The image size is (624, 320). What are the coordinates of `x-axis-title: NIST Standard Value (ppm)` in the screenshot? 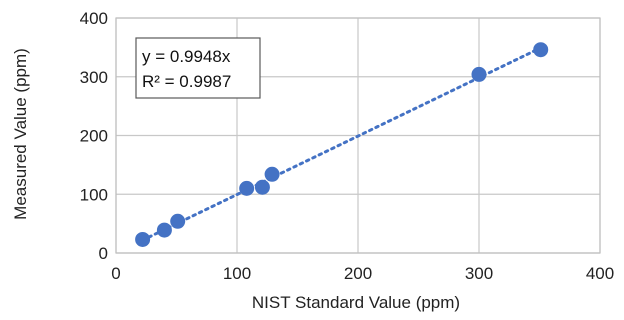 It's located at (356, 302).